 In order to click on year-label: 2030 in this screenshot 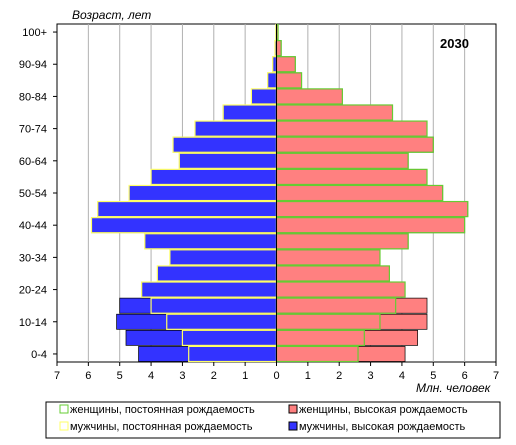, I will do `click(454, 43)`.